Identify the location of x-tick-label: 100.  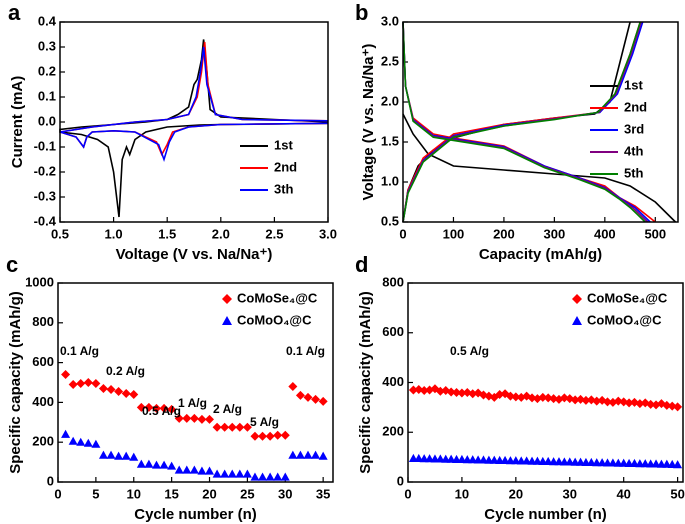
(454, 233).